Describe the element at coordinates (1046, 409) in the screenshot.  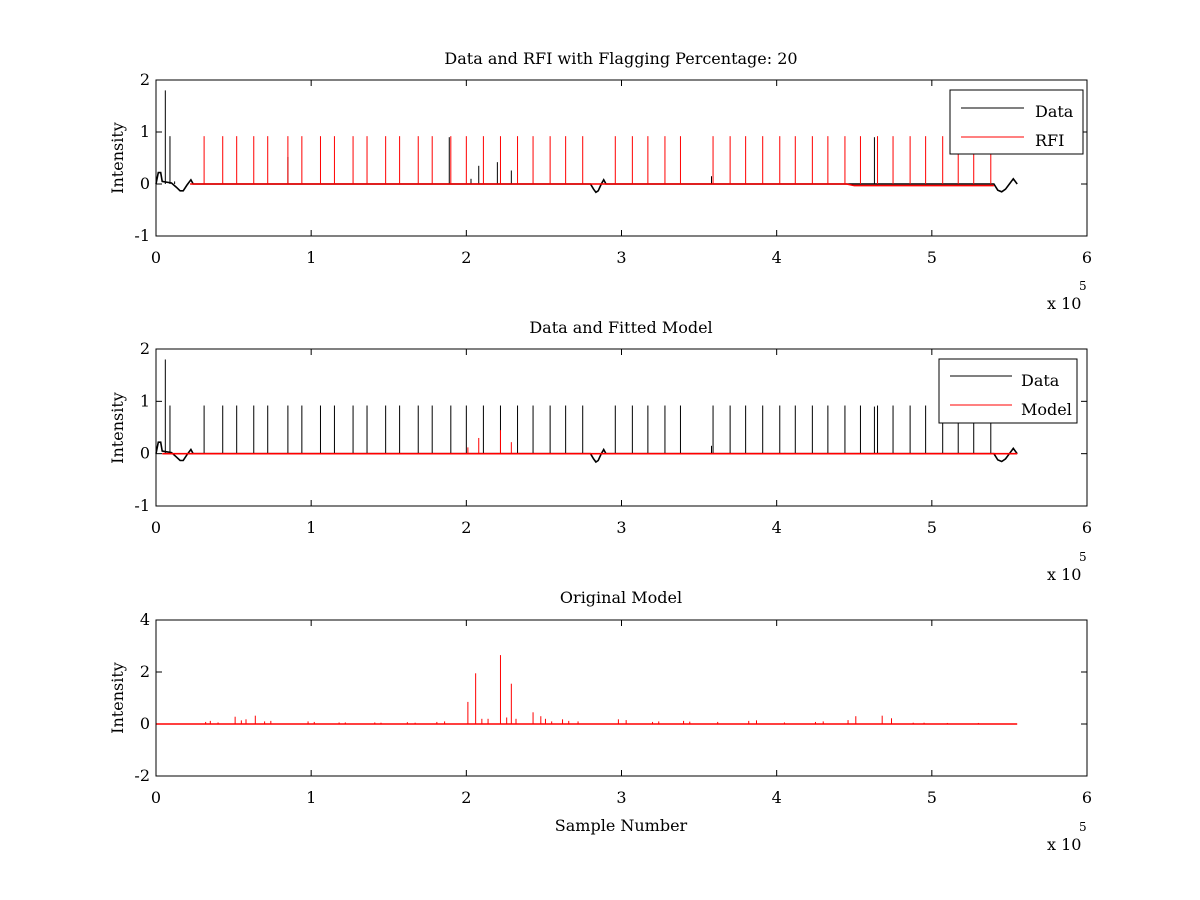
I see `legend-label-model: Model` at that location.